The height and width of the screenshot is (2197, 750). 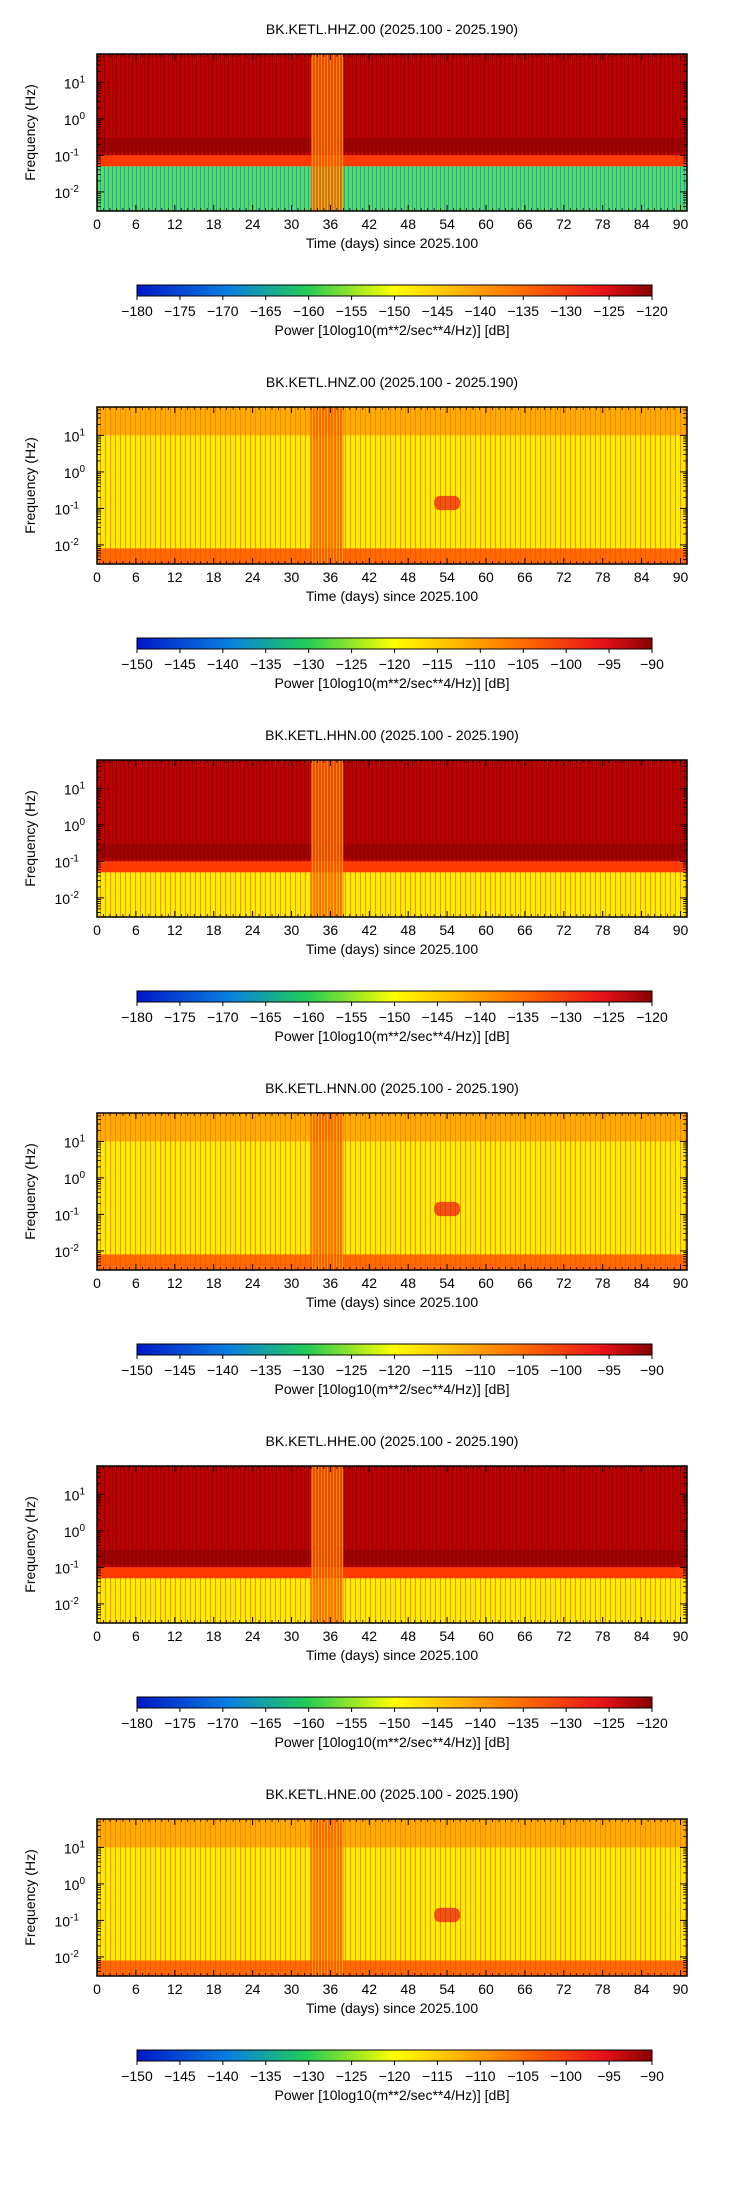 What do you see at coordinates (309, 311) in the screenshot?
I see `colorbar-tick-label: −160` at bounding box center [309, 311].